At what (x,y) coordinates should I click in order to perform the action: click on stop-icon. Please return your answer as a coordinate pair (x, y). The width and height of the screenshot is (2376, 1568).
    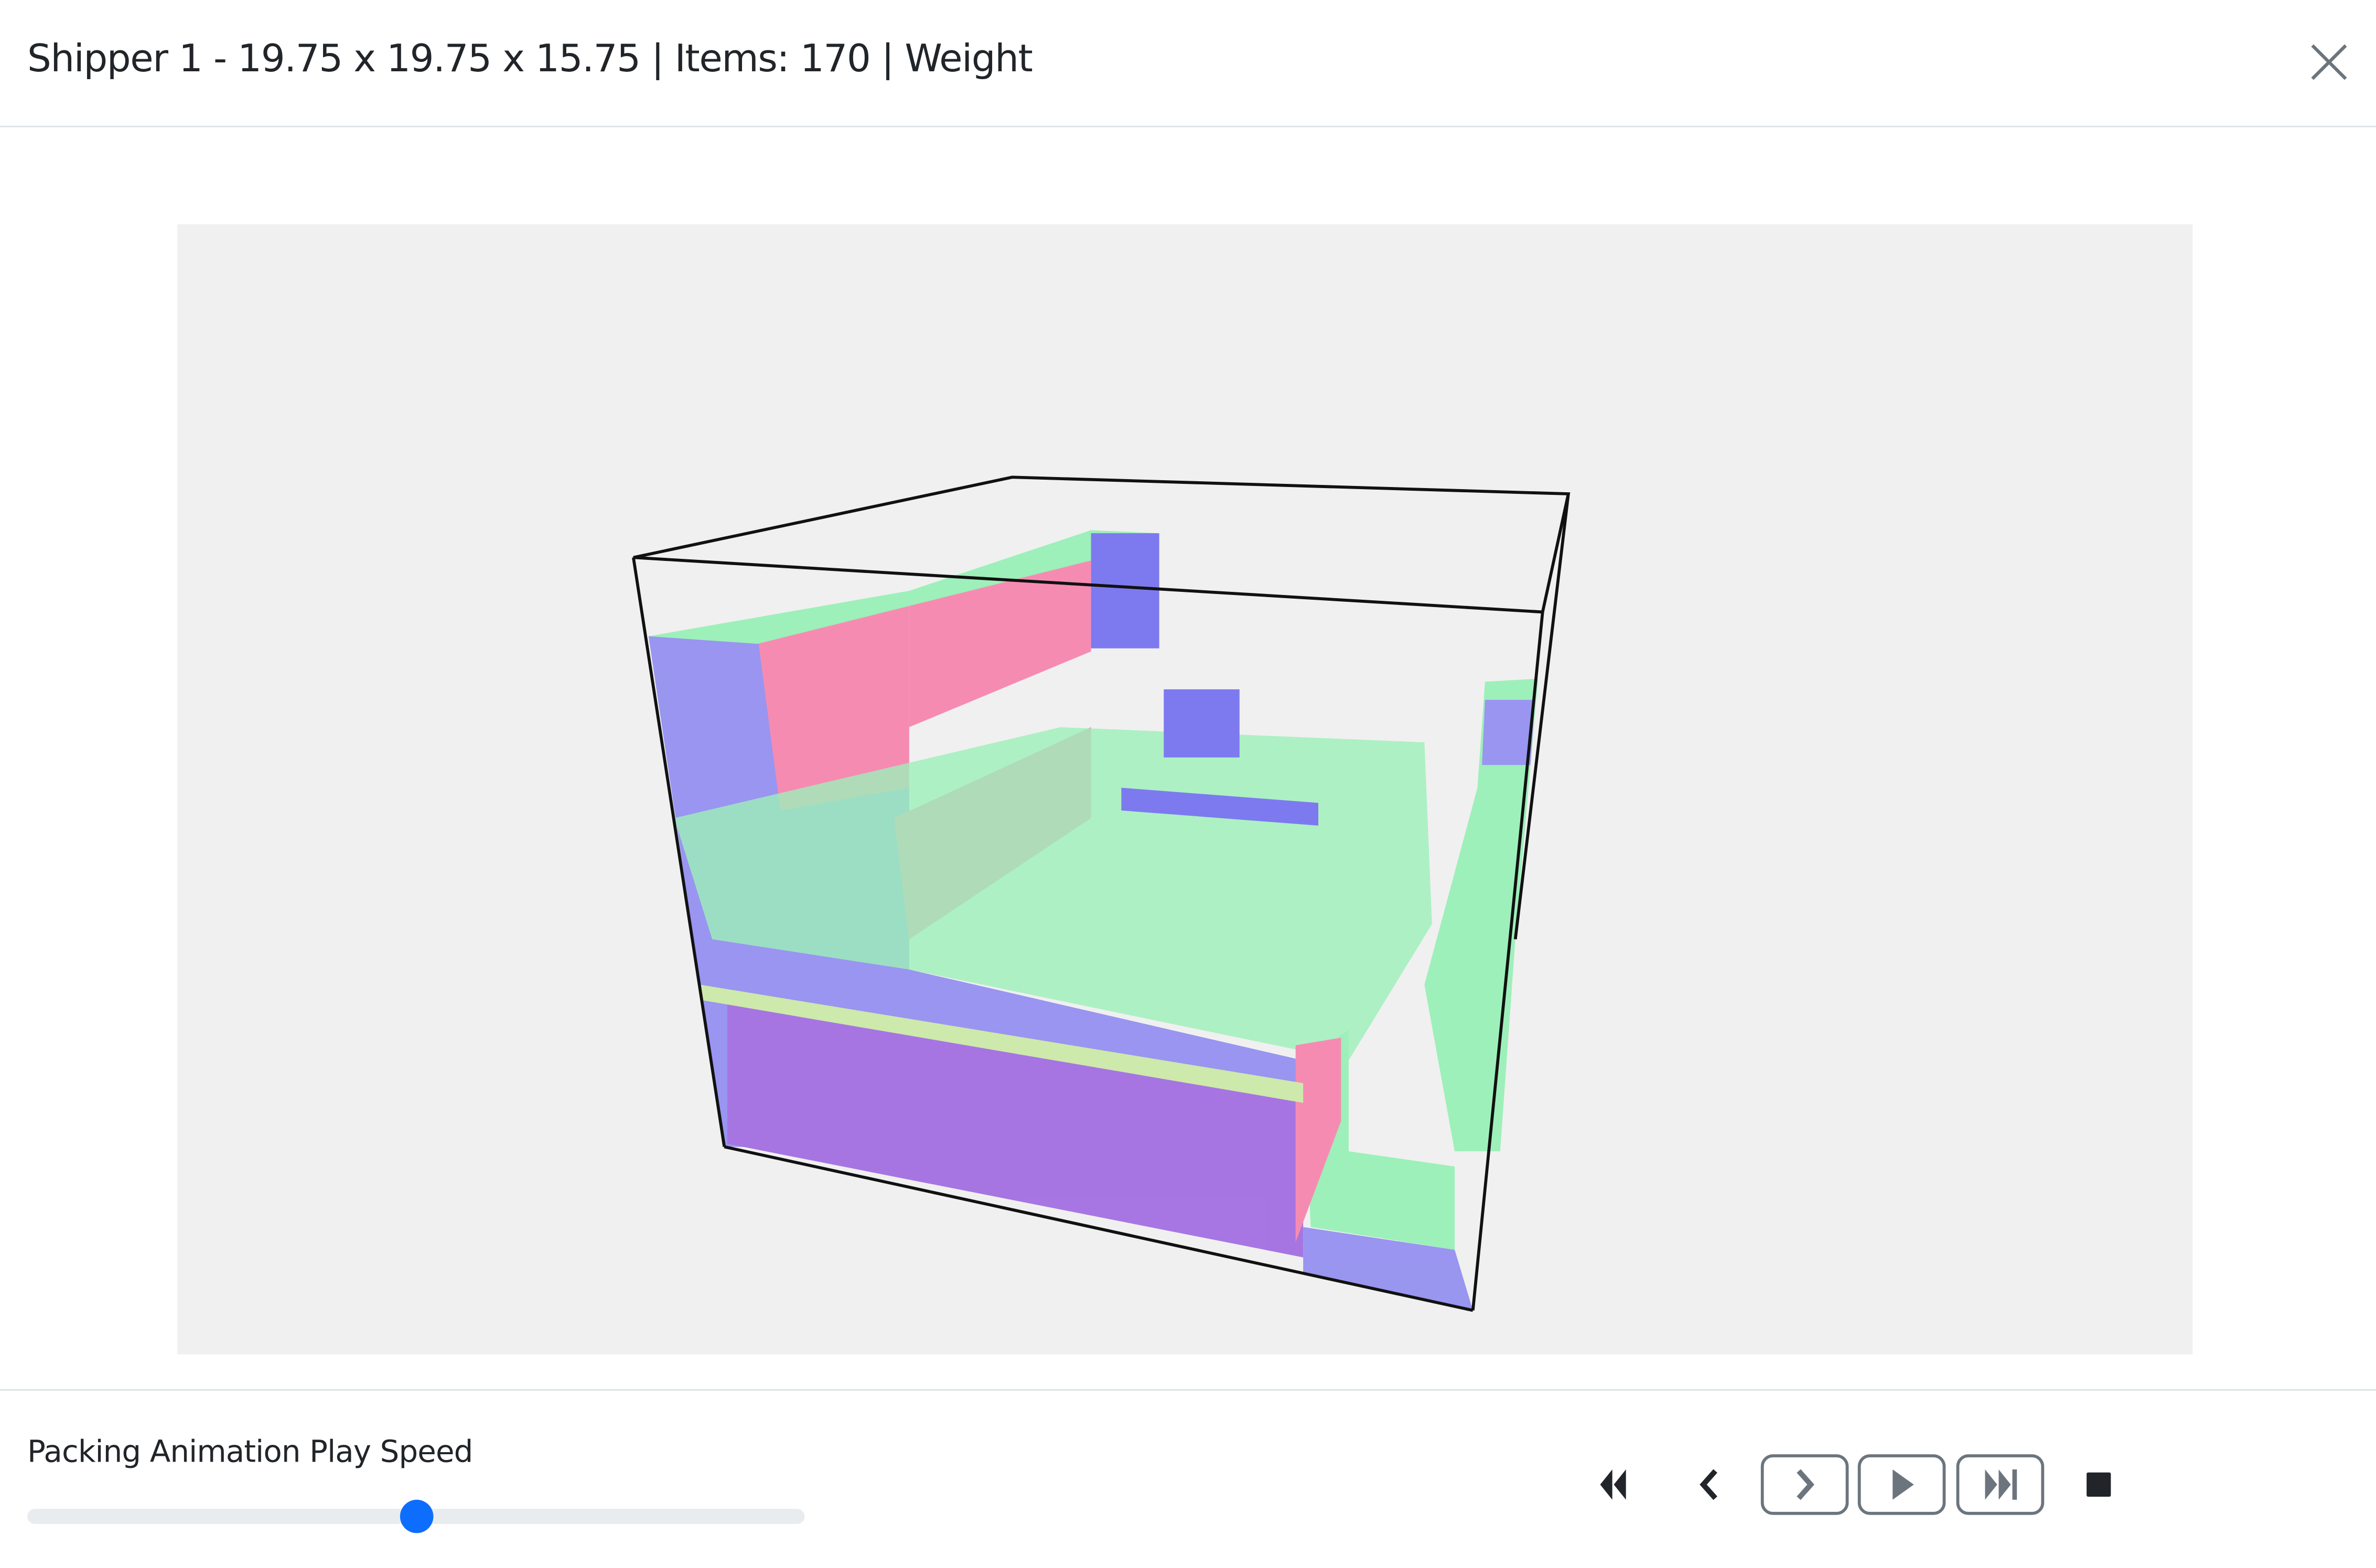
    Looking at the image, I should click on (2099, 1484).